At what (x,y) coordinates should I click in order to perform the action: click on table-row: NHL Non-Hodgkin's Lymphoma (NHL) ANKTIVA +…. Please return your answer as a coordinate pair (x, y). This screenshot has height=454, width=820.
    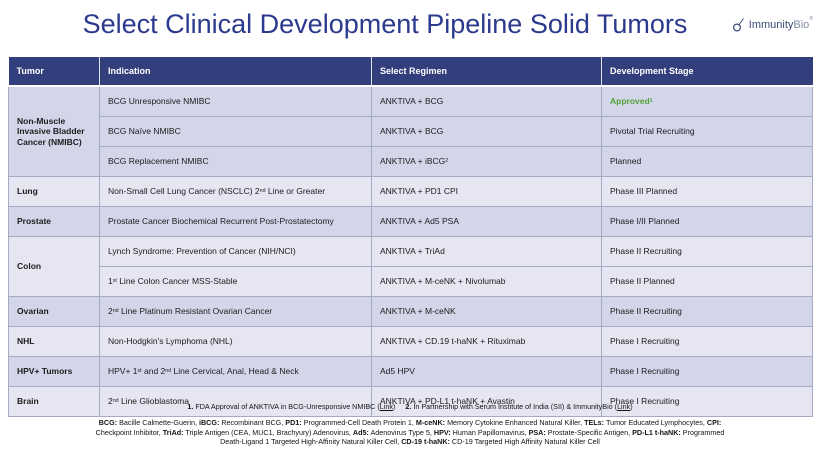
    Looking at the image, I should click on (410, 341).